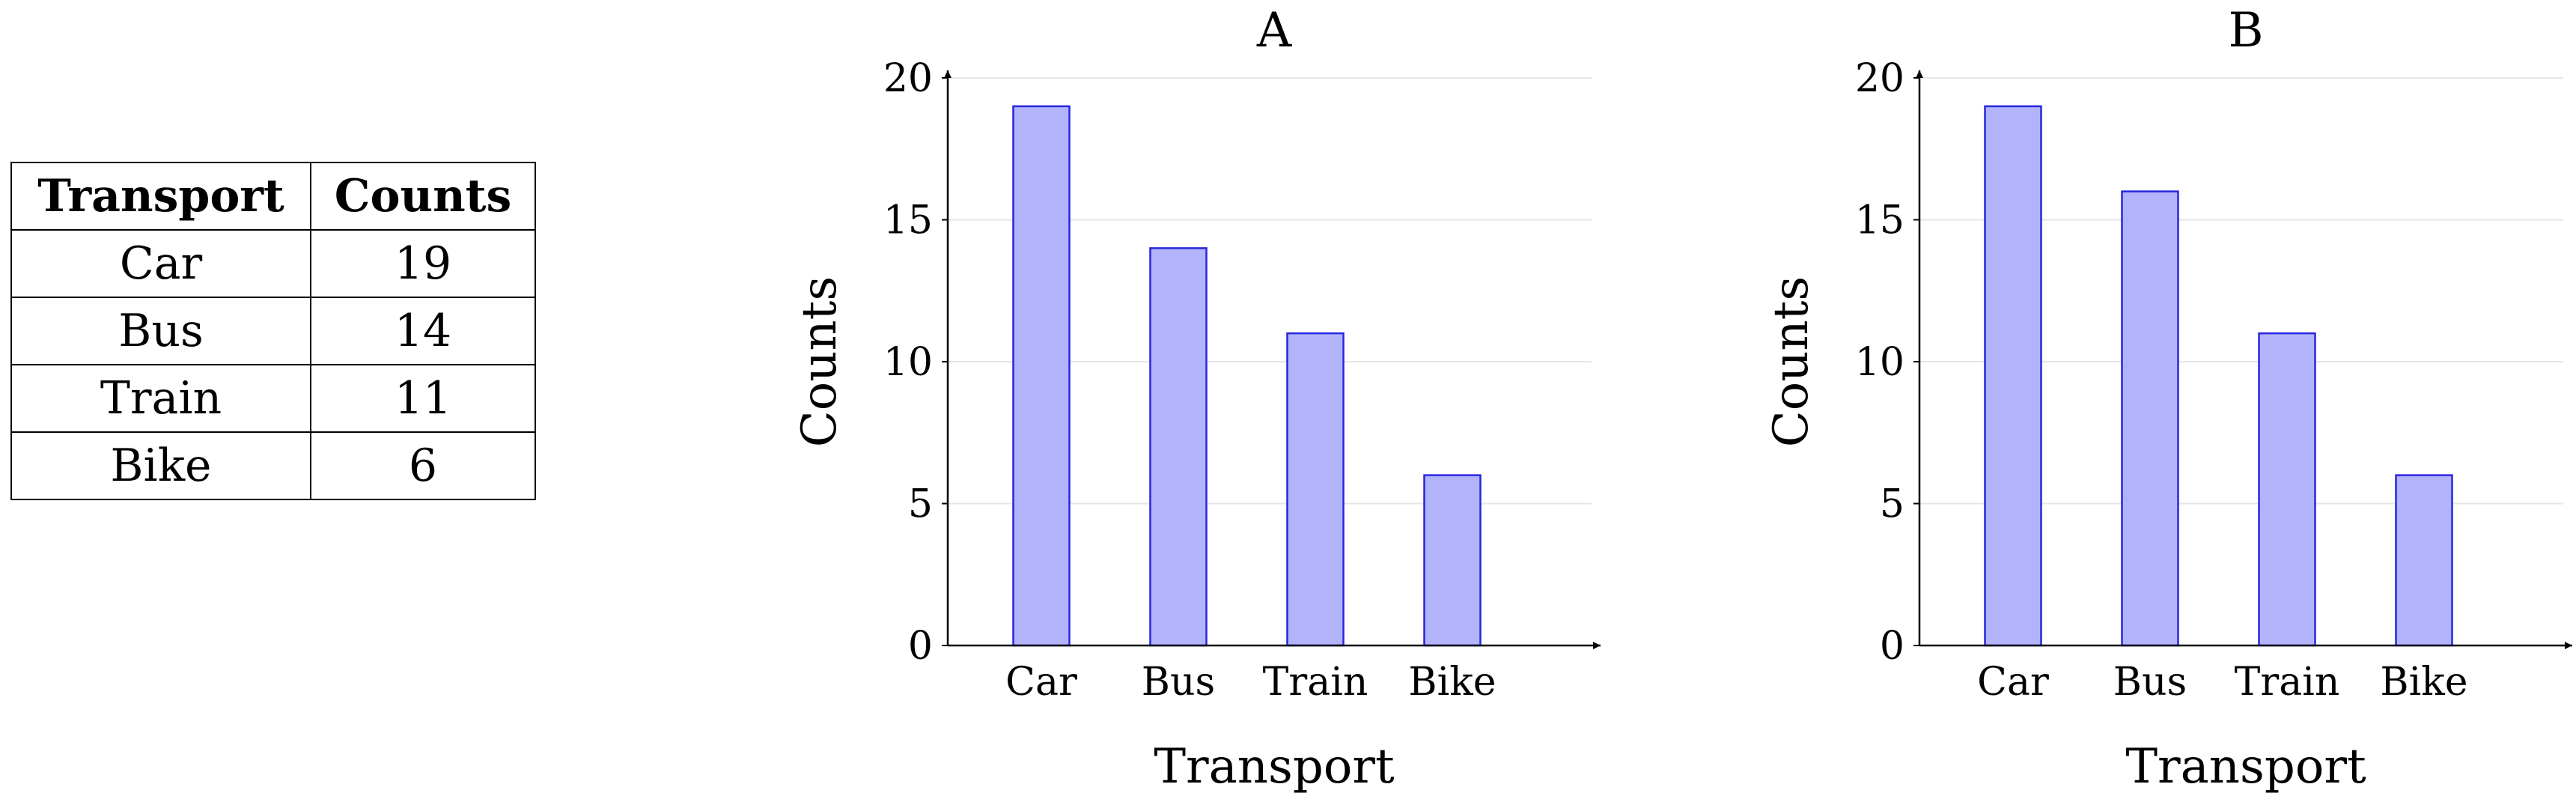 The height and width of the screenshot is (805, 2576). Describe the element at coordinates (423, 331) in the screenshot. I see `cell-count: 14` at that location.